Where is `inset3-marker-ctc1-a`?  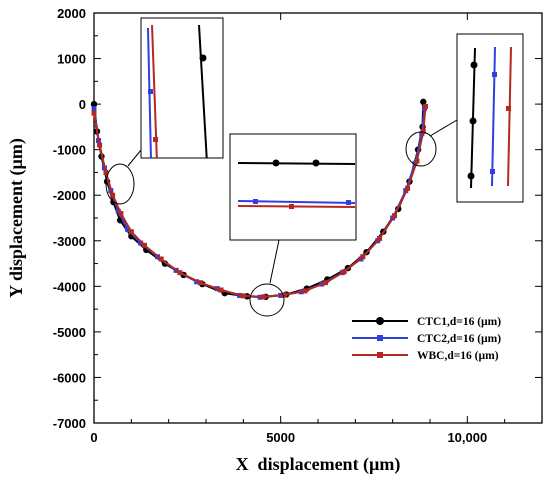
inset3-marker-ctc1-a is located at coordinates (474, 65).